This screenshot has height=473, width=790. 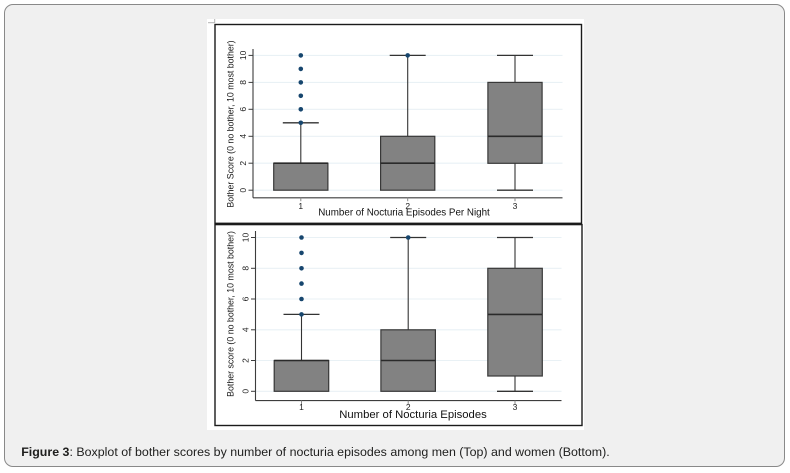 I want to click on svg-text: Number of Nocturia Episodes, so click(x=413, y=415).